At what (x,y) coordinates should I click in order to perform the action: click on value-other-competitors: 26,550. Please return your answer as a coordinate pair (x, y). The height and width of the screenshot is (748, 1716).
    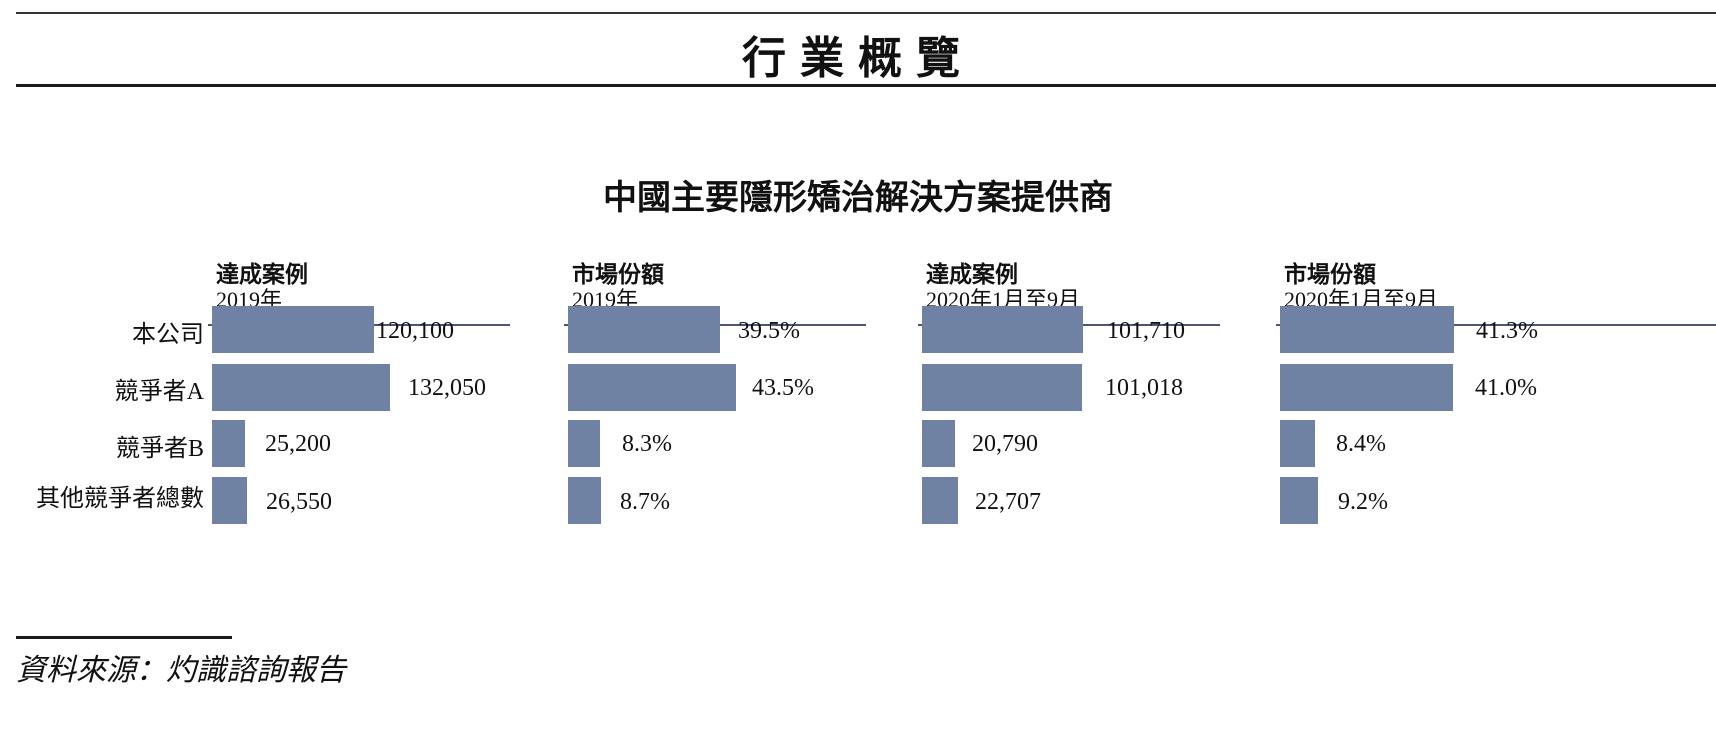
    Looking at the image, I should click on (299, 502).